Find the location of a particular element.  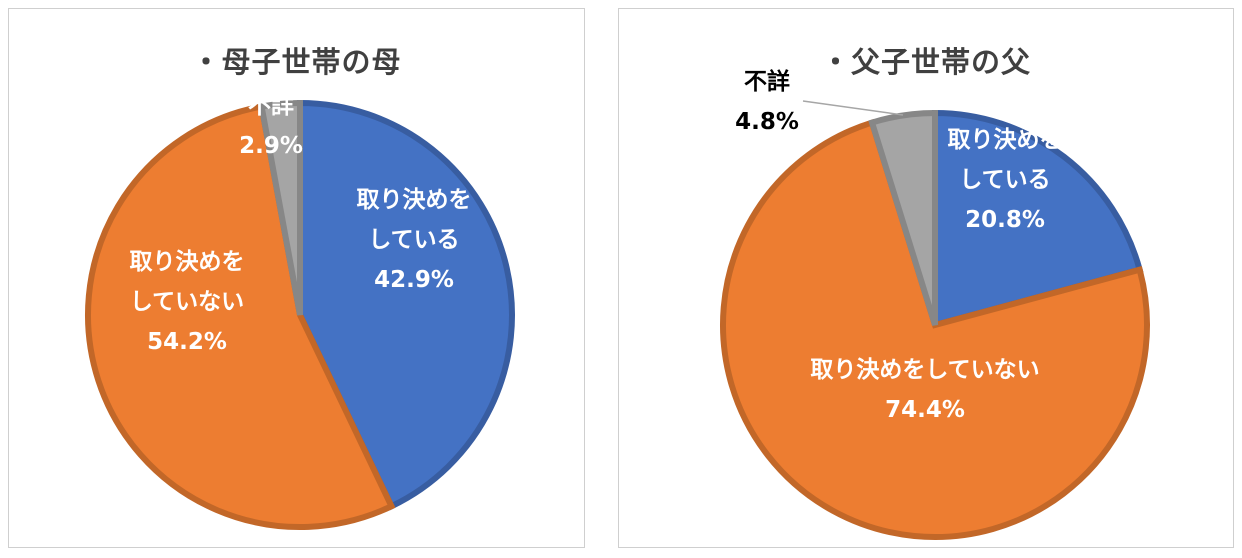

slice-value-label: 20.8% is located at coordinates (1005, 220).